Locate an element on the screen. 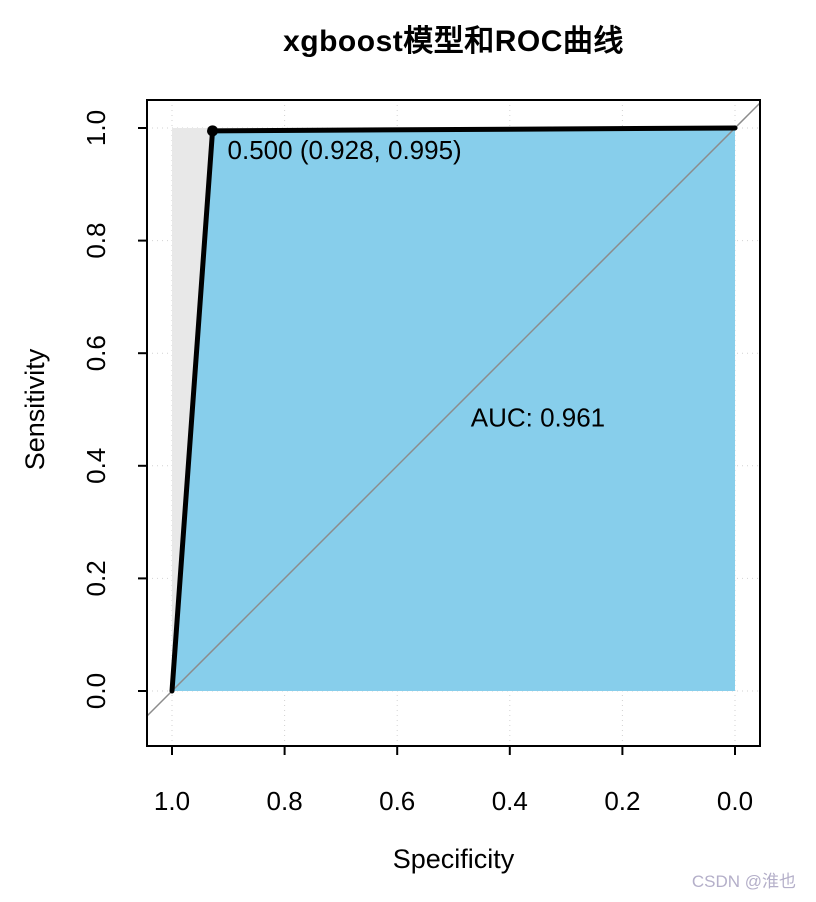  y-tick-label: 0.2 is located at coordinates (96, 578).